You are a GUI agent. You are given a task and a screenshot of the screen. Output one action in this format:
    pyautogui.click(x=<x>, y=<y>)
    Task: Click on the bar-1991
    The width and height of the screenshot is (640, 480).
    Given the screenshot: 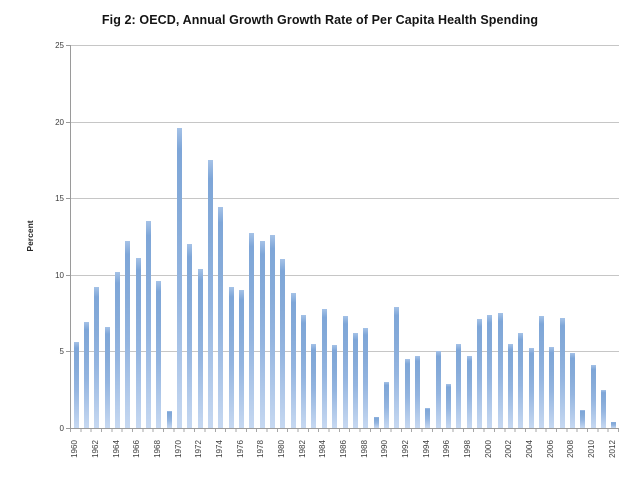 What is the action you would take?
    pyautogui.click(x=397, y=367)
    